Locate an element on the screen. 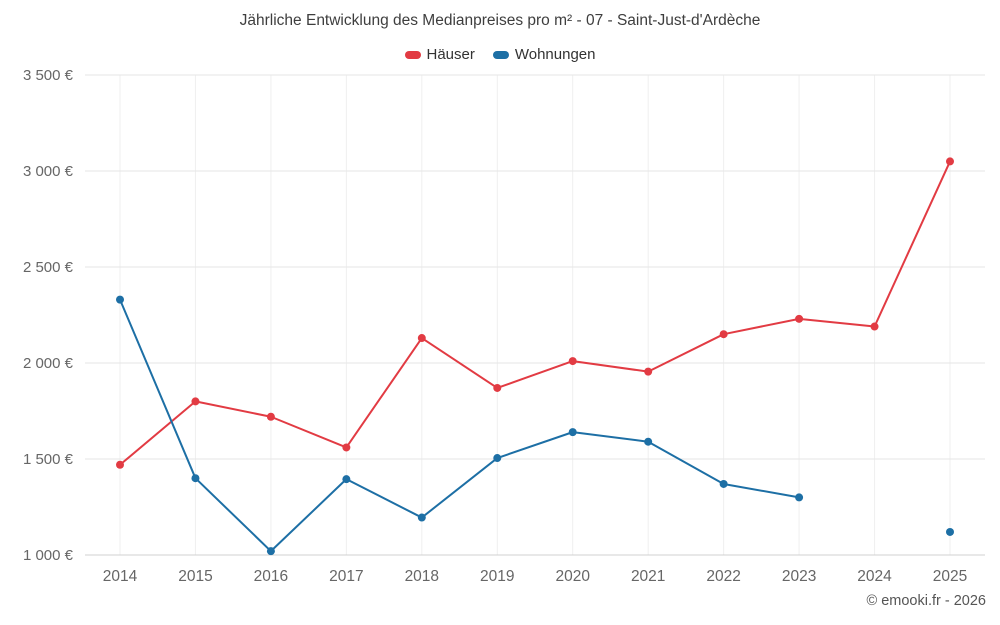 This screenshot has height=625, width=1000. copyright-footer: © emooki.fr - 2026 is located at coordinates (926, 601).